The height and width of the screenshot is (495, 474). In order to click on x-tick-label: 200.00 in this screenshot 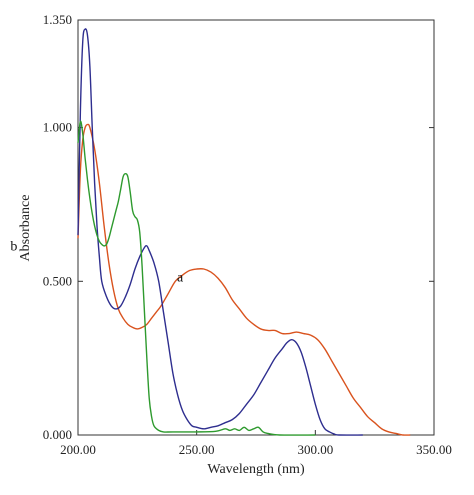, I will do `click(78, 449)`.